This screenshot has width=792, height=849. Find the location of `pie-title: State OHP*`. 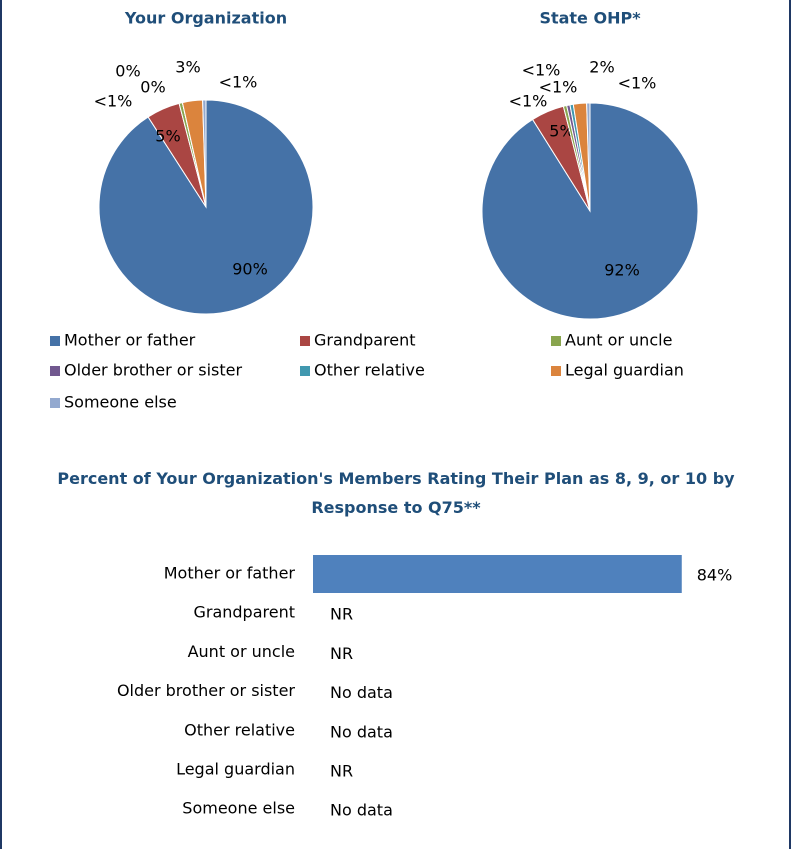

pie-title: State OHP* is located at coordinates (590, 18).